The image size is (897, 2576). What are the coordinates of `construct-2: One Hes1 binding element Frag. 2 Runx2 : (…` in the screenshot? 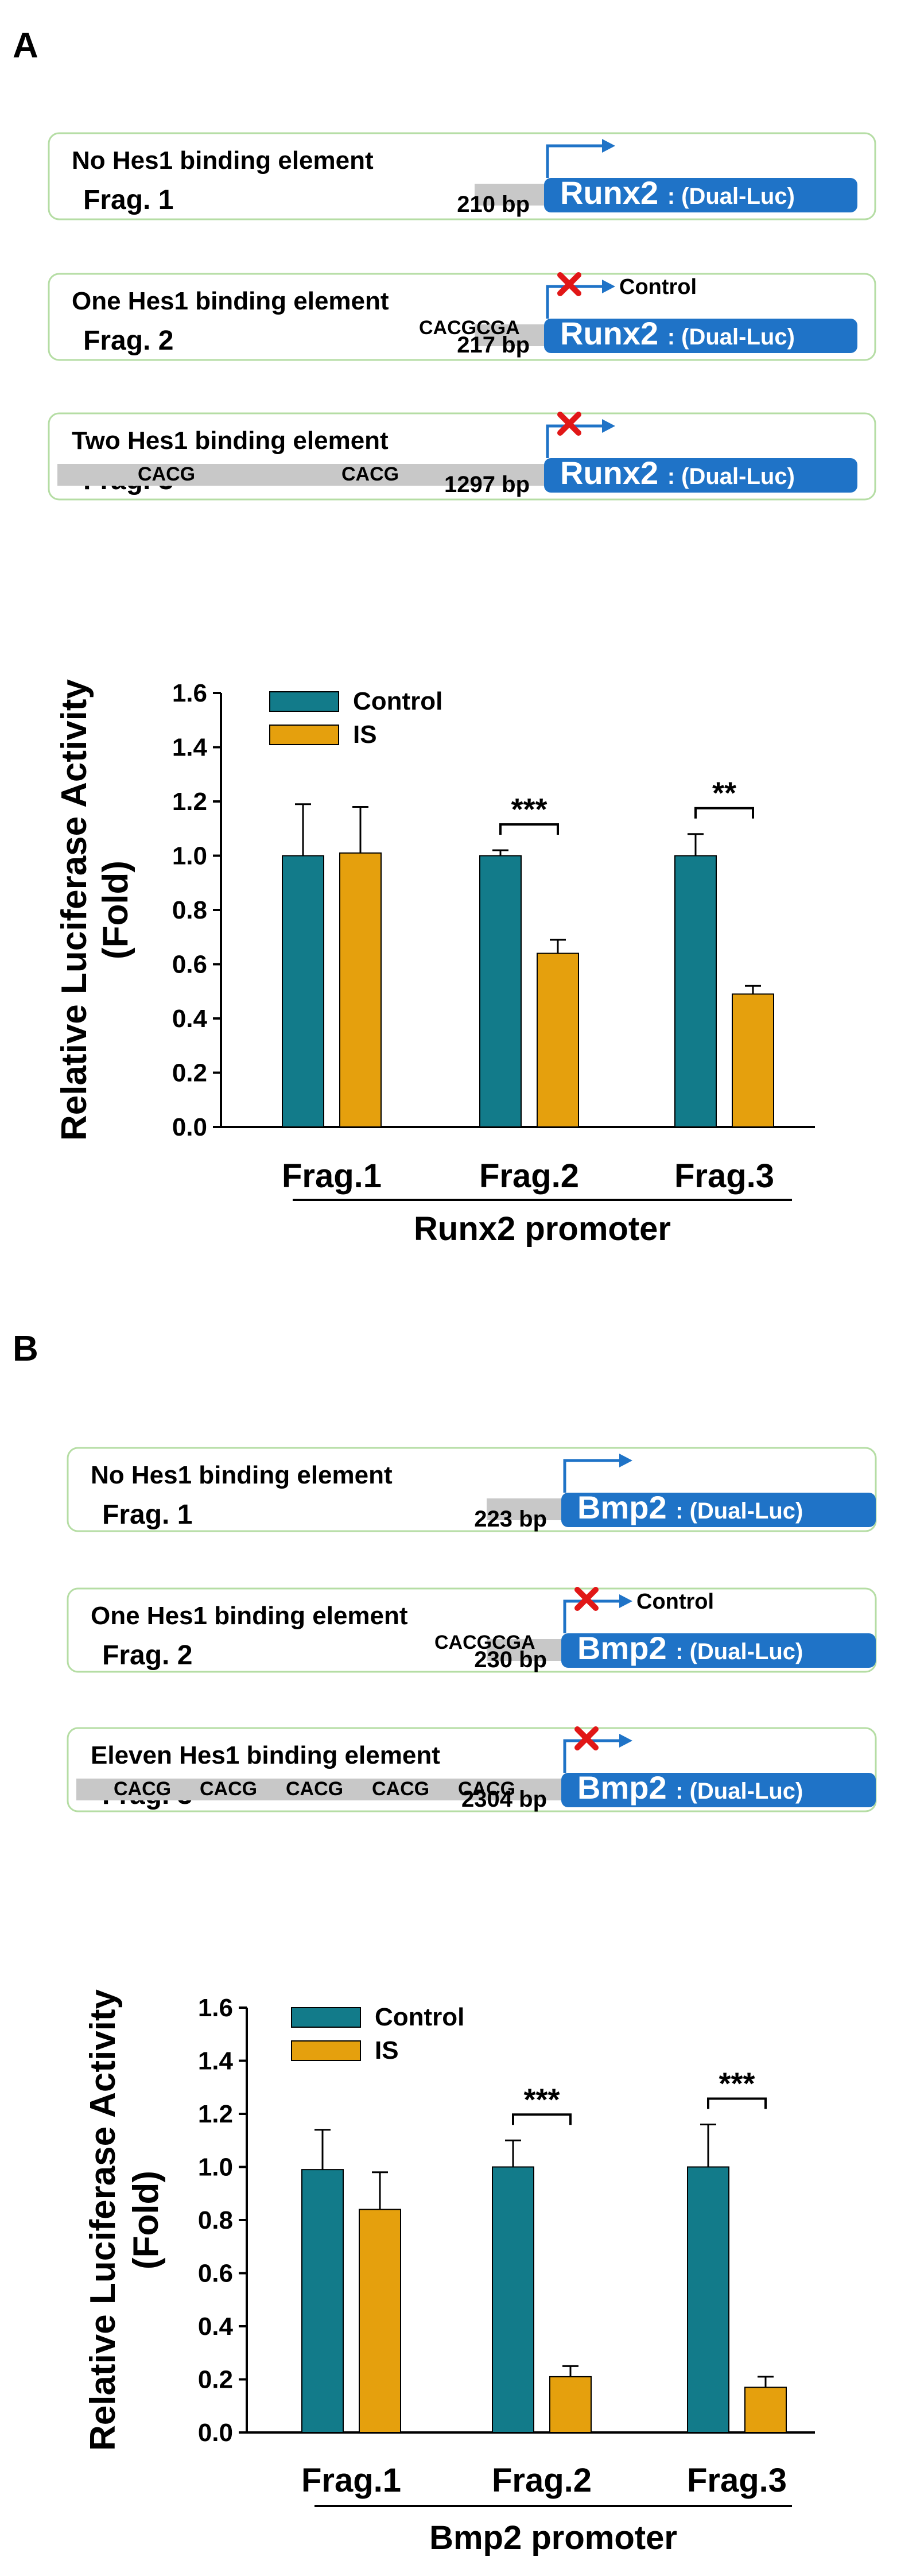 It's located at (462, 316).